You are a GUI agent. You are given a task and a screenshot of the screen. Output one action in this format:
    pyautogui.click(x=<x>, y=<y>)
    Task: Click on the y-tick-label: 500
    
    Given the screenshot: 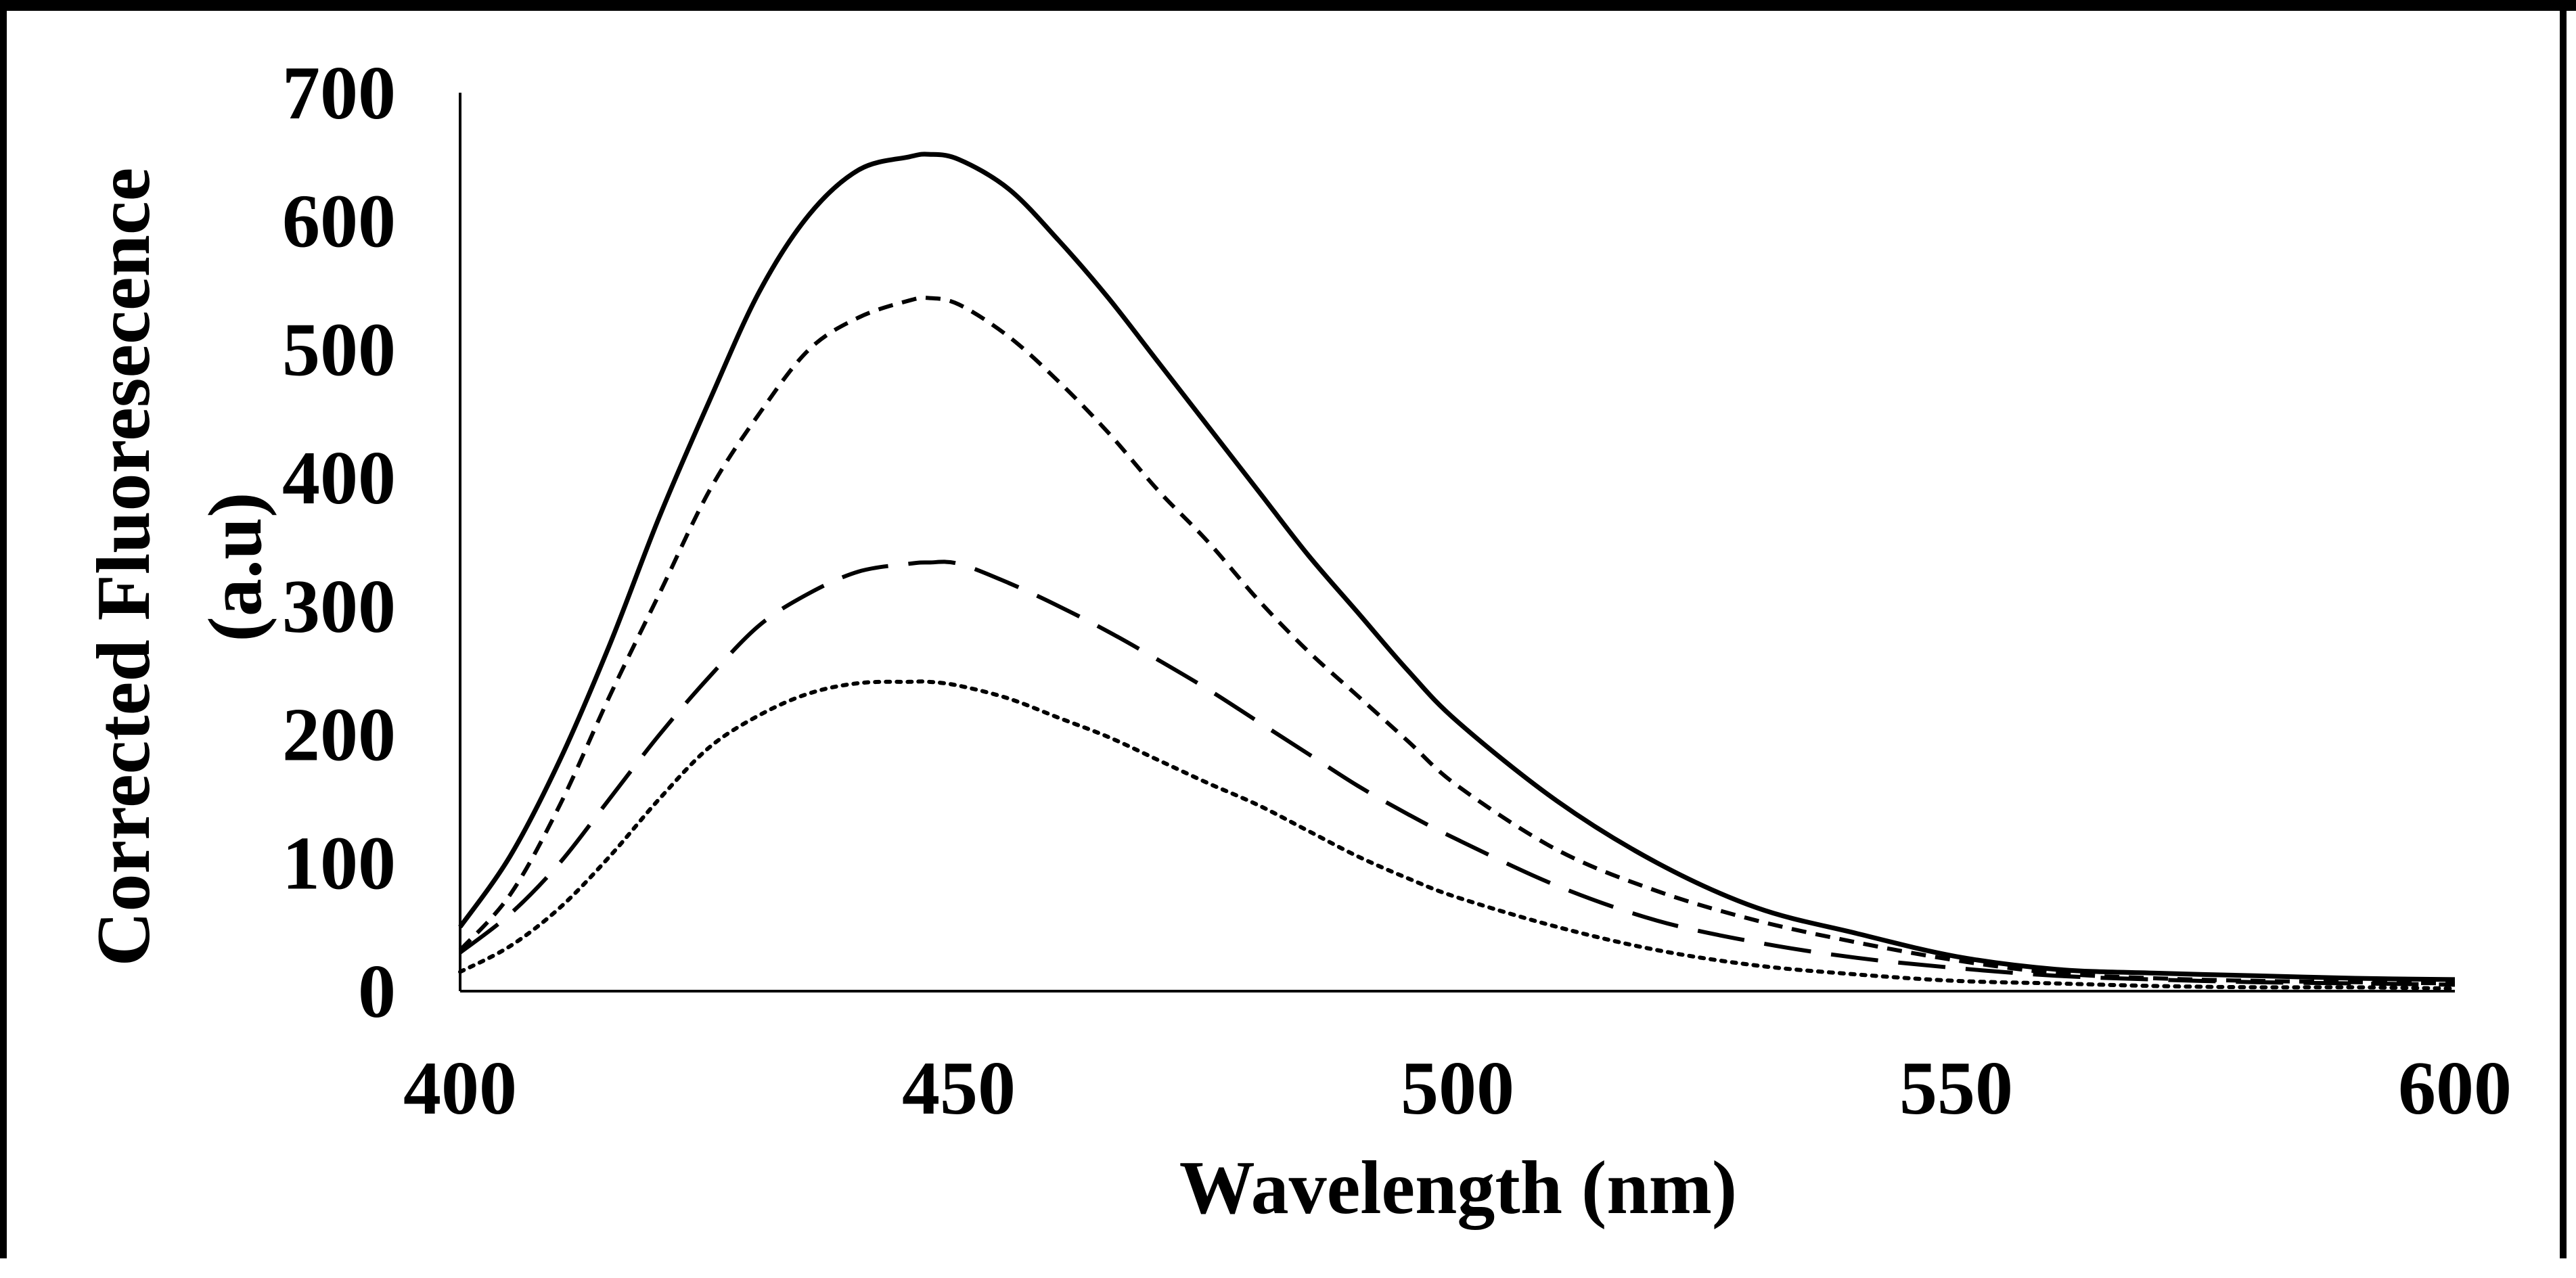 What is the action you would take?
    pyautogui.click(x=339, y=350)
    